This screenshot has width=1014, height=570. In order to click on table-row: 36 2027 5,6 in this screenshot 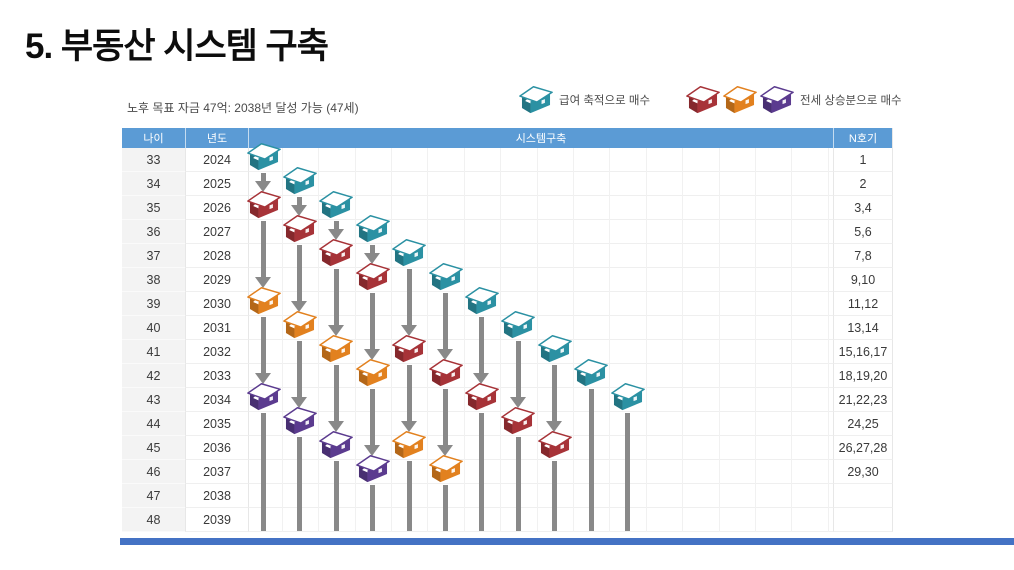, I will do `click(507, 232)`.